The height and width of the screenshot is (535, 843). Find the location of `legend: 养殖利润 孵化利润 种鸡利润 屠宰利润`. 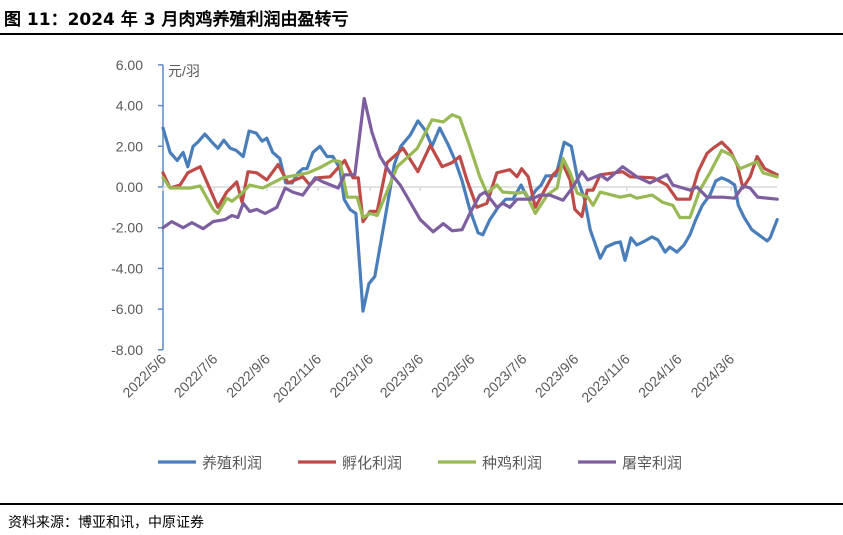

legend: 养殖利润 孵化利润 种鸡利润 屠宰利润 is located at coordinates (420, 463).